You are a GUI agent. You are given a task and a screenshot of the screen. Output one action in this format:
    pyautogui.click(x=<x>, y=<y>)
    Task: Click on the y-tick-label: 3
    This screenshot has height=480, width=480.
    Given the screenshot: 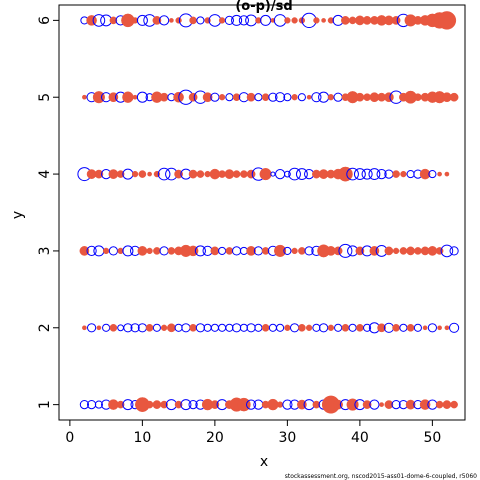 What is the action you would take?
    pyautogui.click(x=45, y=250)
    